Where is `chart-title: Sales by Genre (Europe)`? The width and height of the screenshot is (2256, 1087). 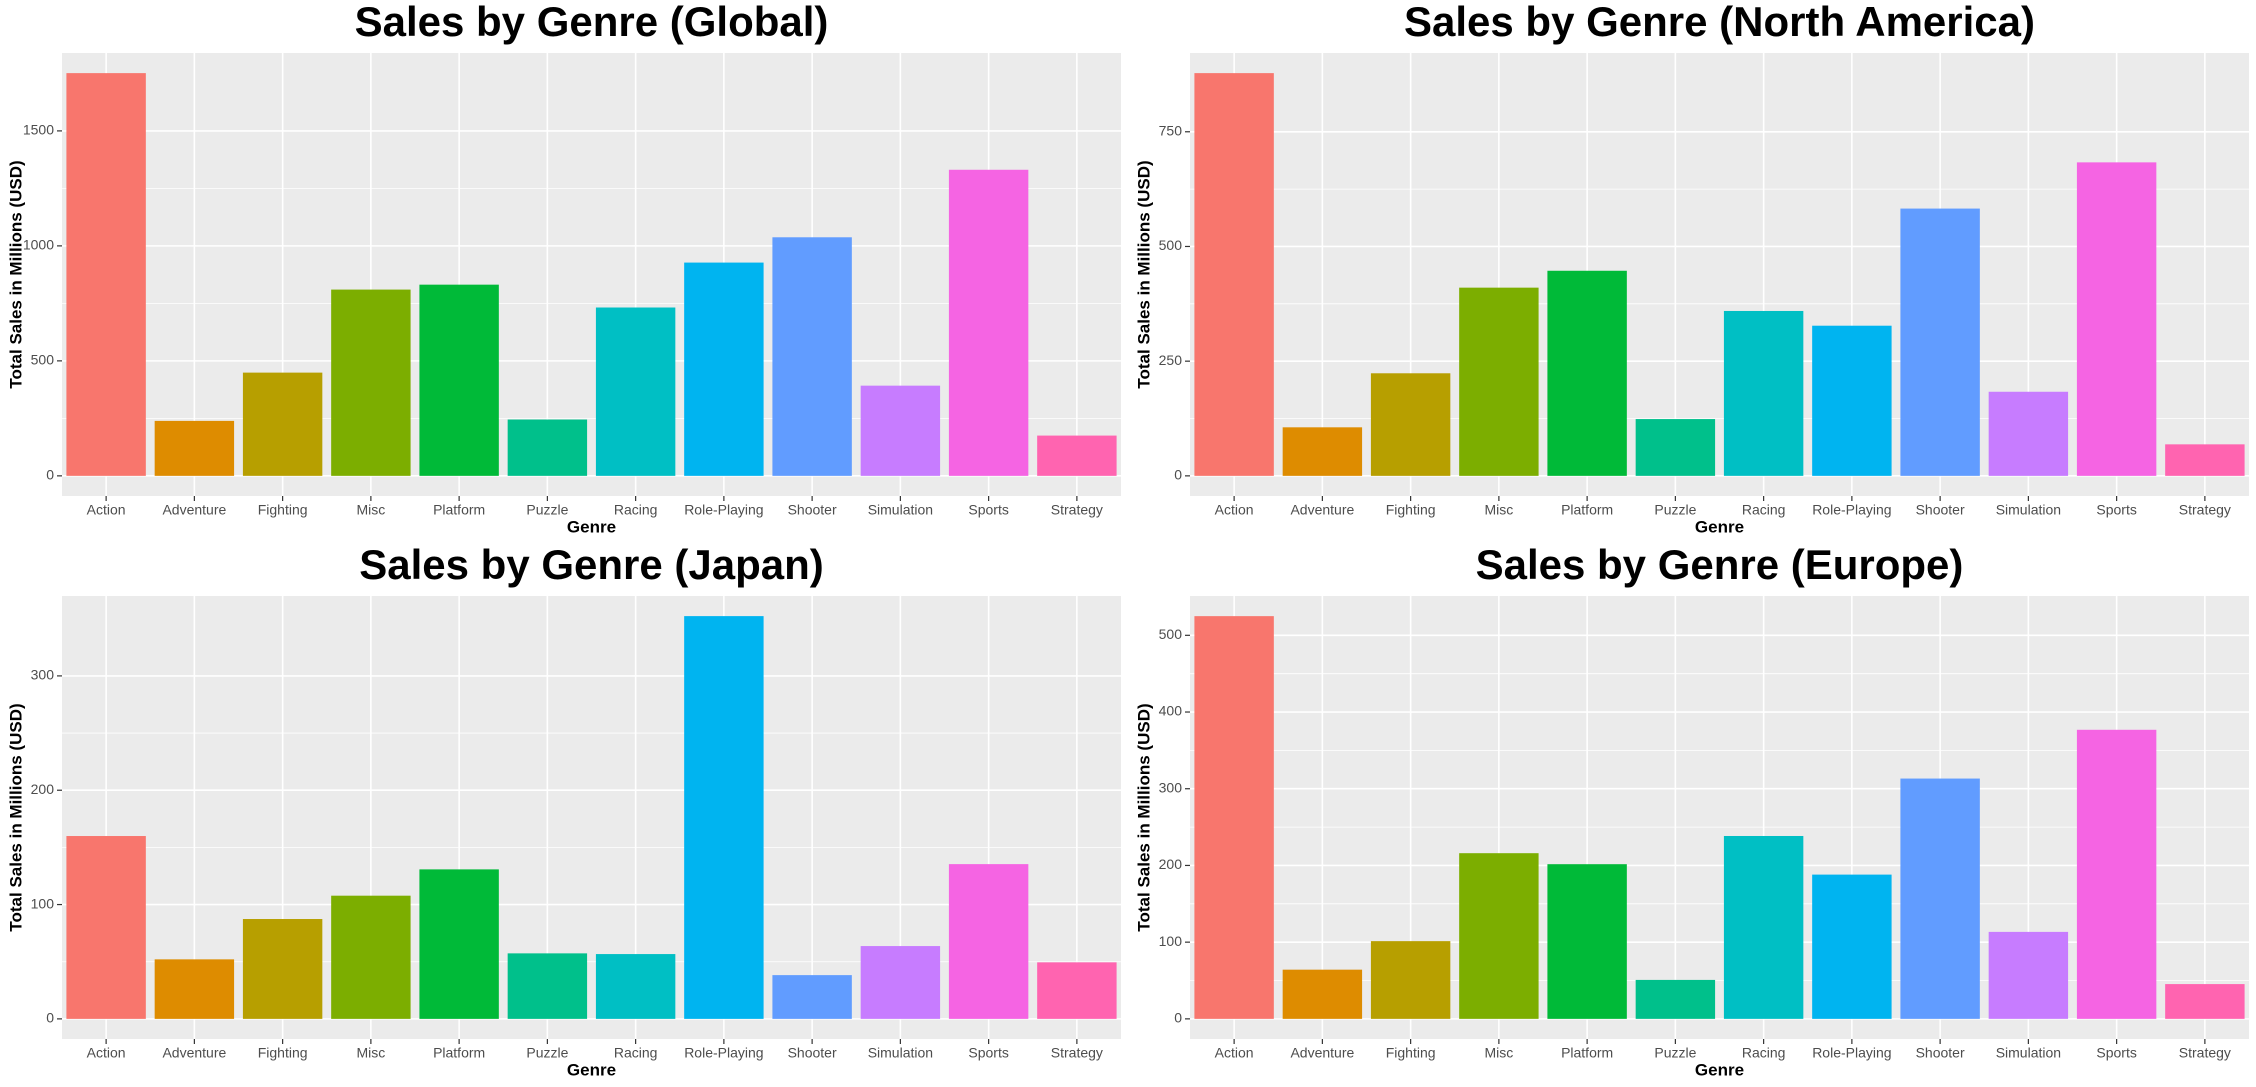
chart-title: Sales by Genre (Europe) is located at coordinates (1720, 564).